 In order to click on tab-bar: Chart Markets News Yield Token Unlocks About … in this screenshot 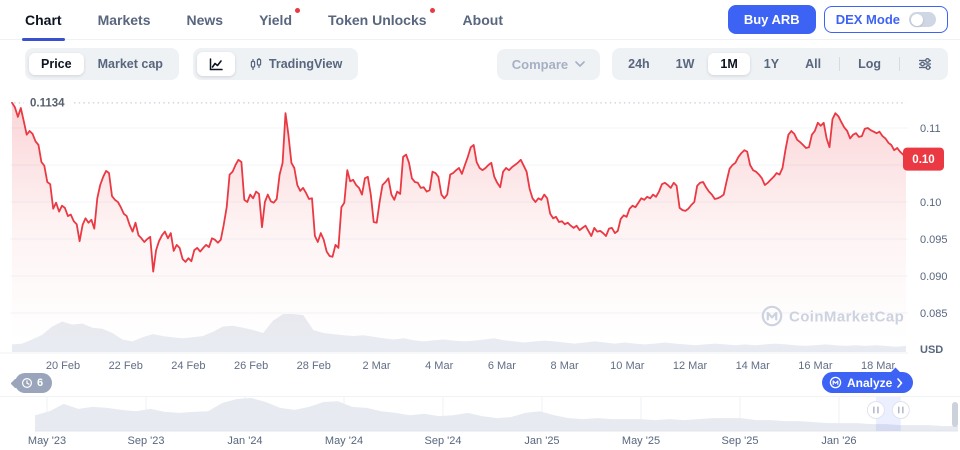, I will do `click(480, 20)`.